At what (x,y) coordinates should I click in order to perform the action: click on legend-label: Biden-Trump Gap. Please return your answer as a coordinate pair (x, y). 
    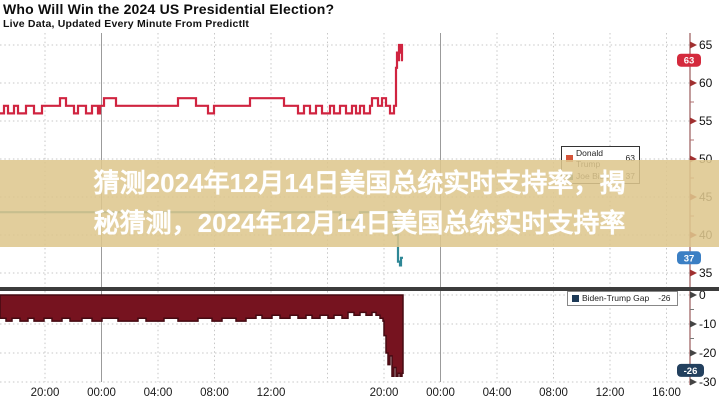
    Looking at the image, I should click on (616, 298).